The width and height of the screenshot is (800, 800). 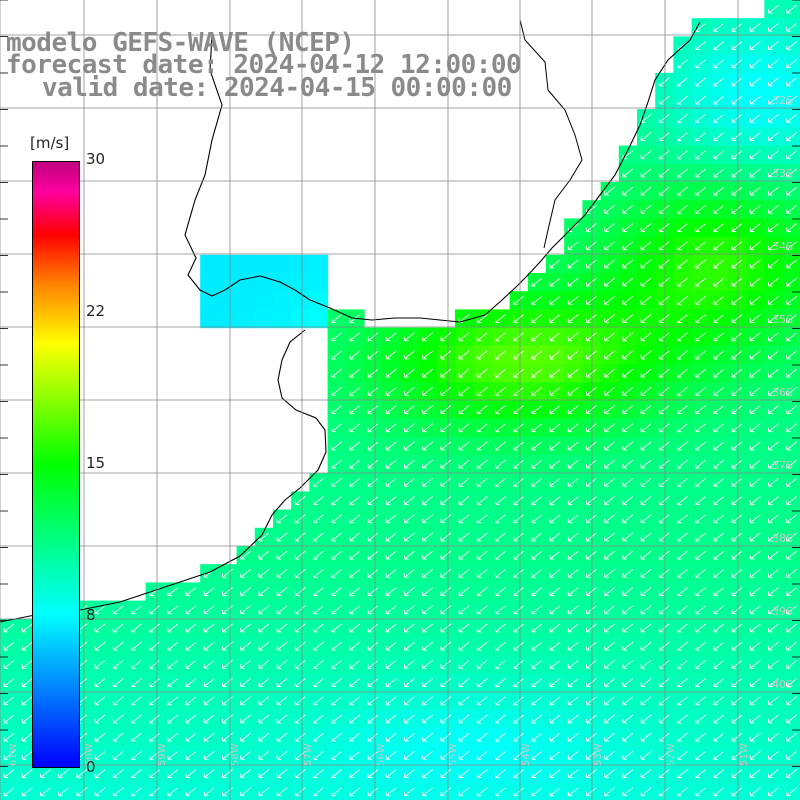 I want to click on latitude-label: 35S, so click(x=782, y=319).